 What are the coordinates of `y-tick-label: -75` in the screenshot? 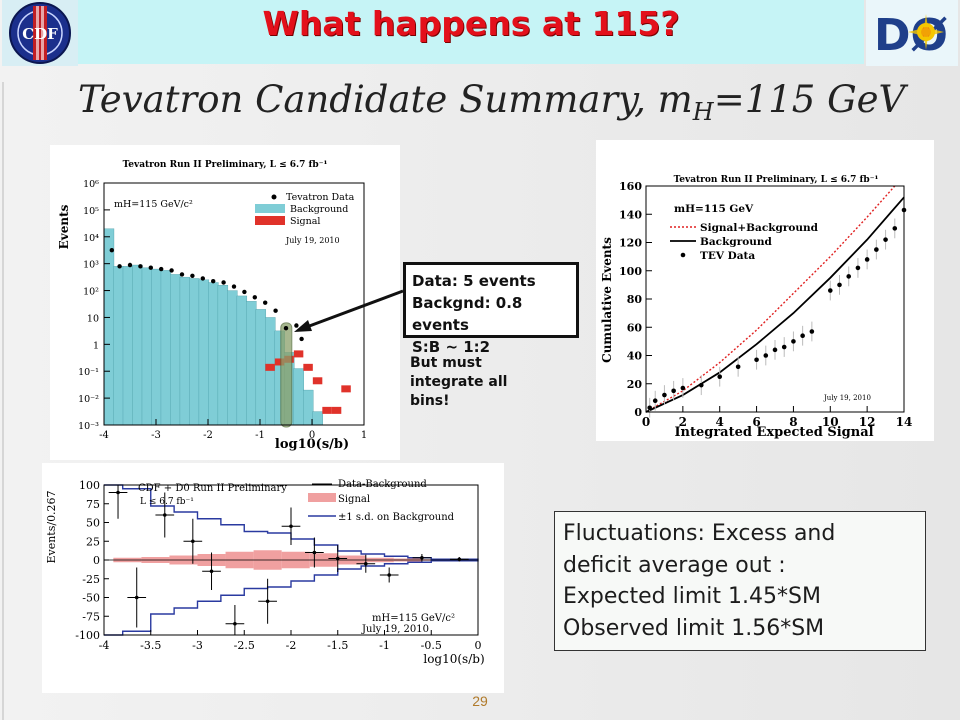 It's located at (91, 616).